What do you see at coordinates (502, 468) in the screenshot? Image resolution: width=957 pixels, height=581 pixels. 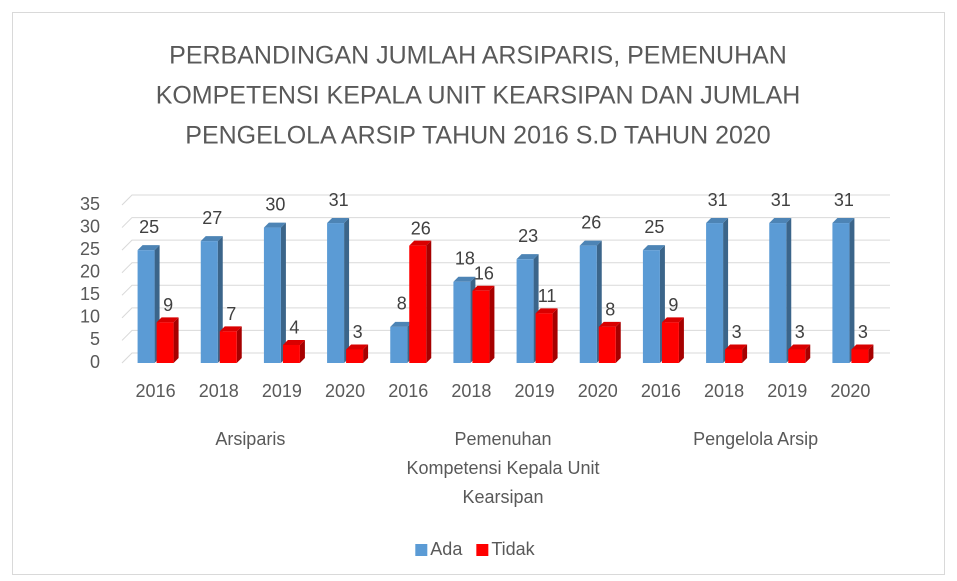 I see `group-label: Kompetensi Kepala Unit` at bounding box center [502, 468].